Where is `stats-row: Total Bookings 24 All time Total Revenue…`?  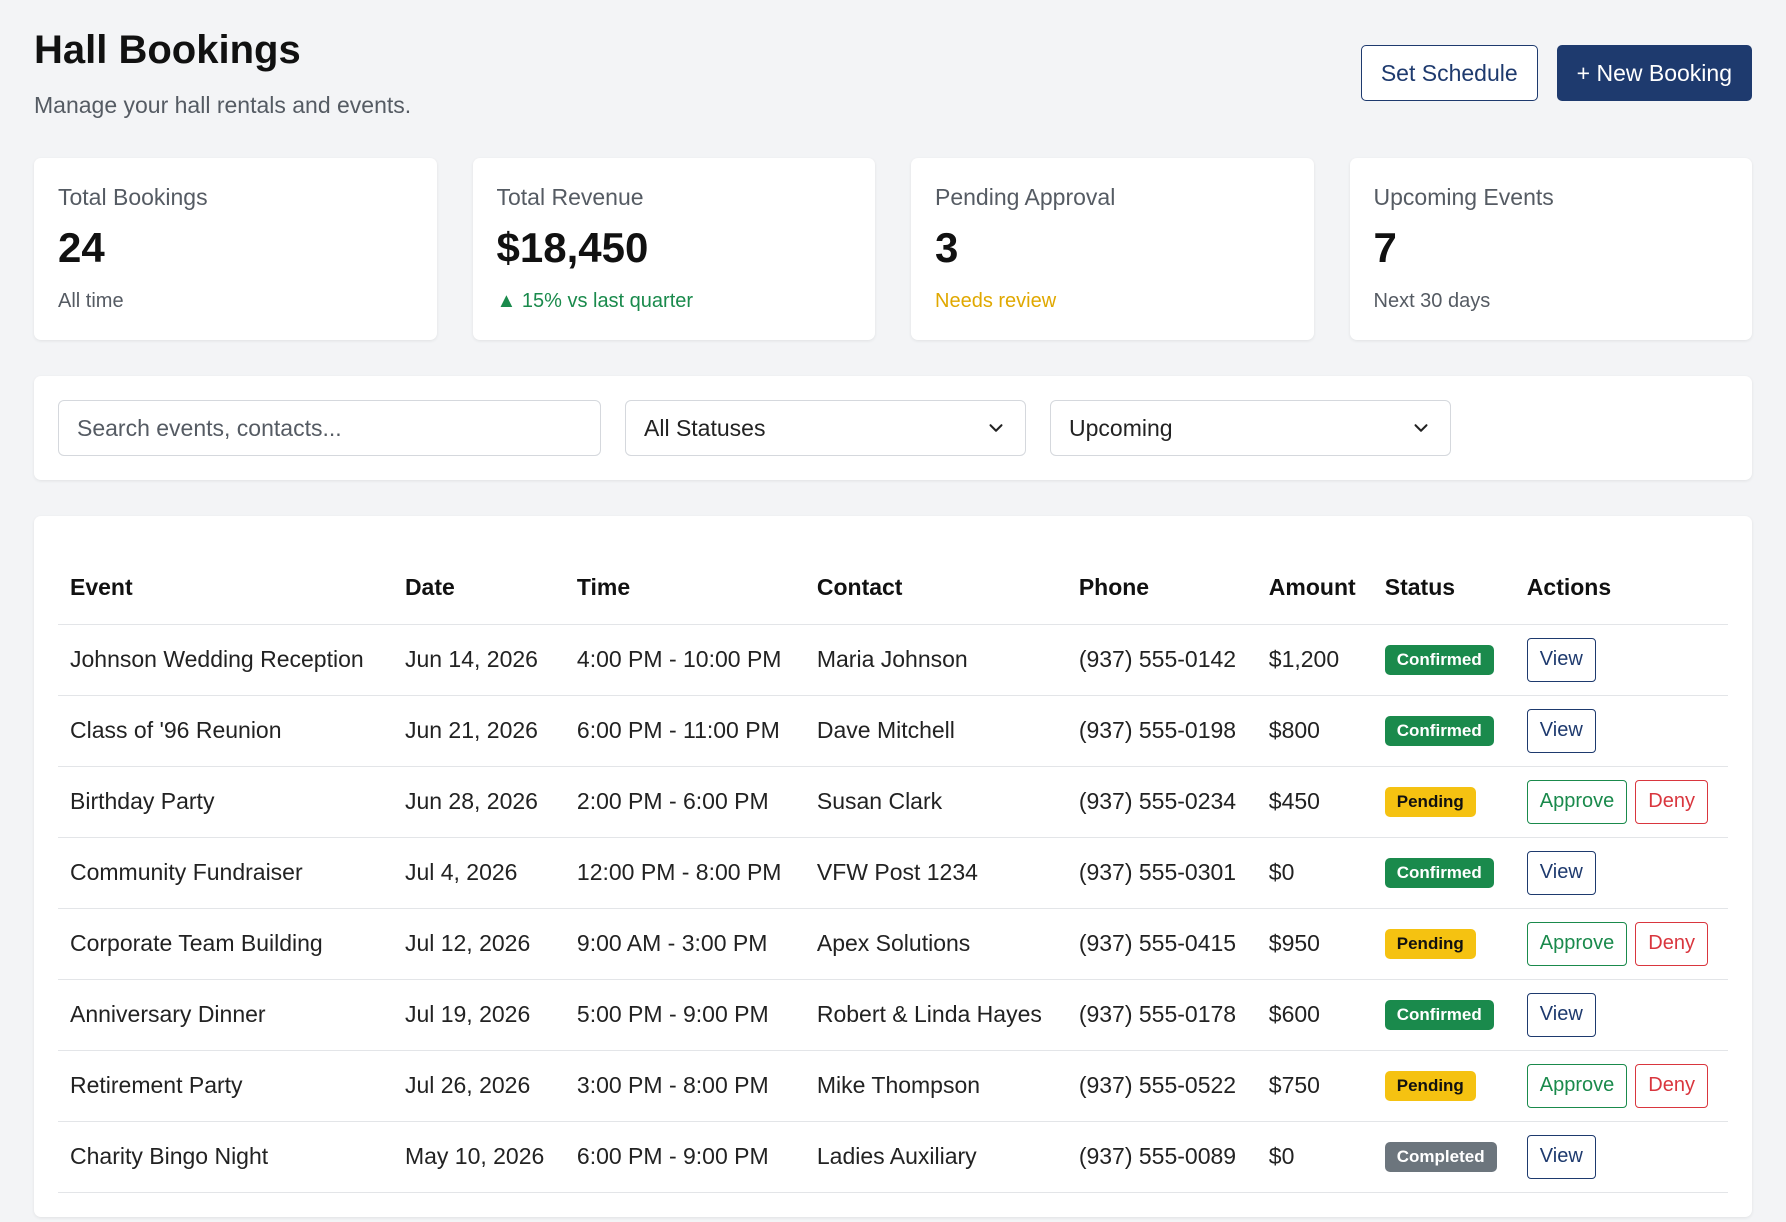 stats-row: Total Bookings 24 All time Total Revenue… is located at coordinates (893, 249).